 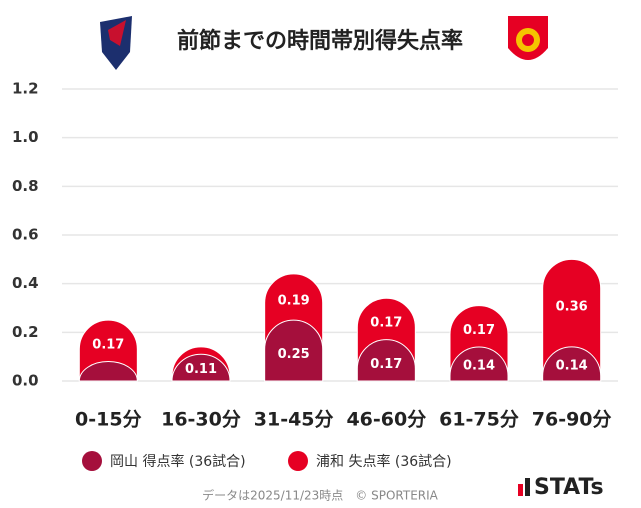 What do you see at coordinates (386, 420) in the screenshot?
I see `x-tick-label: 46-60分` at bounding box center [386, 420].